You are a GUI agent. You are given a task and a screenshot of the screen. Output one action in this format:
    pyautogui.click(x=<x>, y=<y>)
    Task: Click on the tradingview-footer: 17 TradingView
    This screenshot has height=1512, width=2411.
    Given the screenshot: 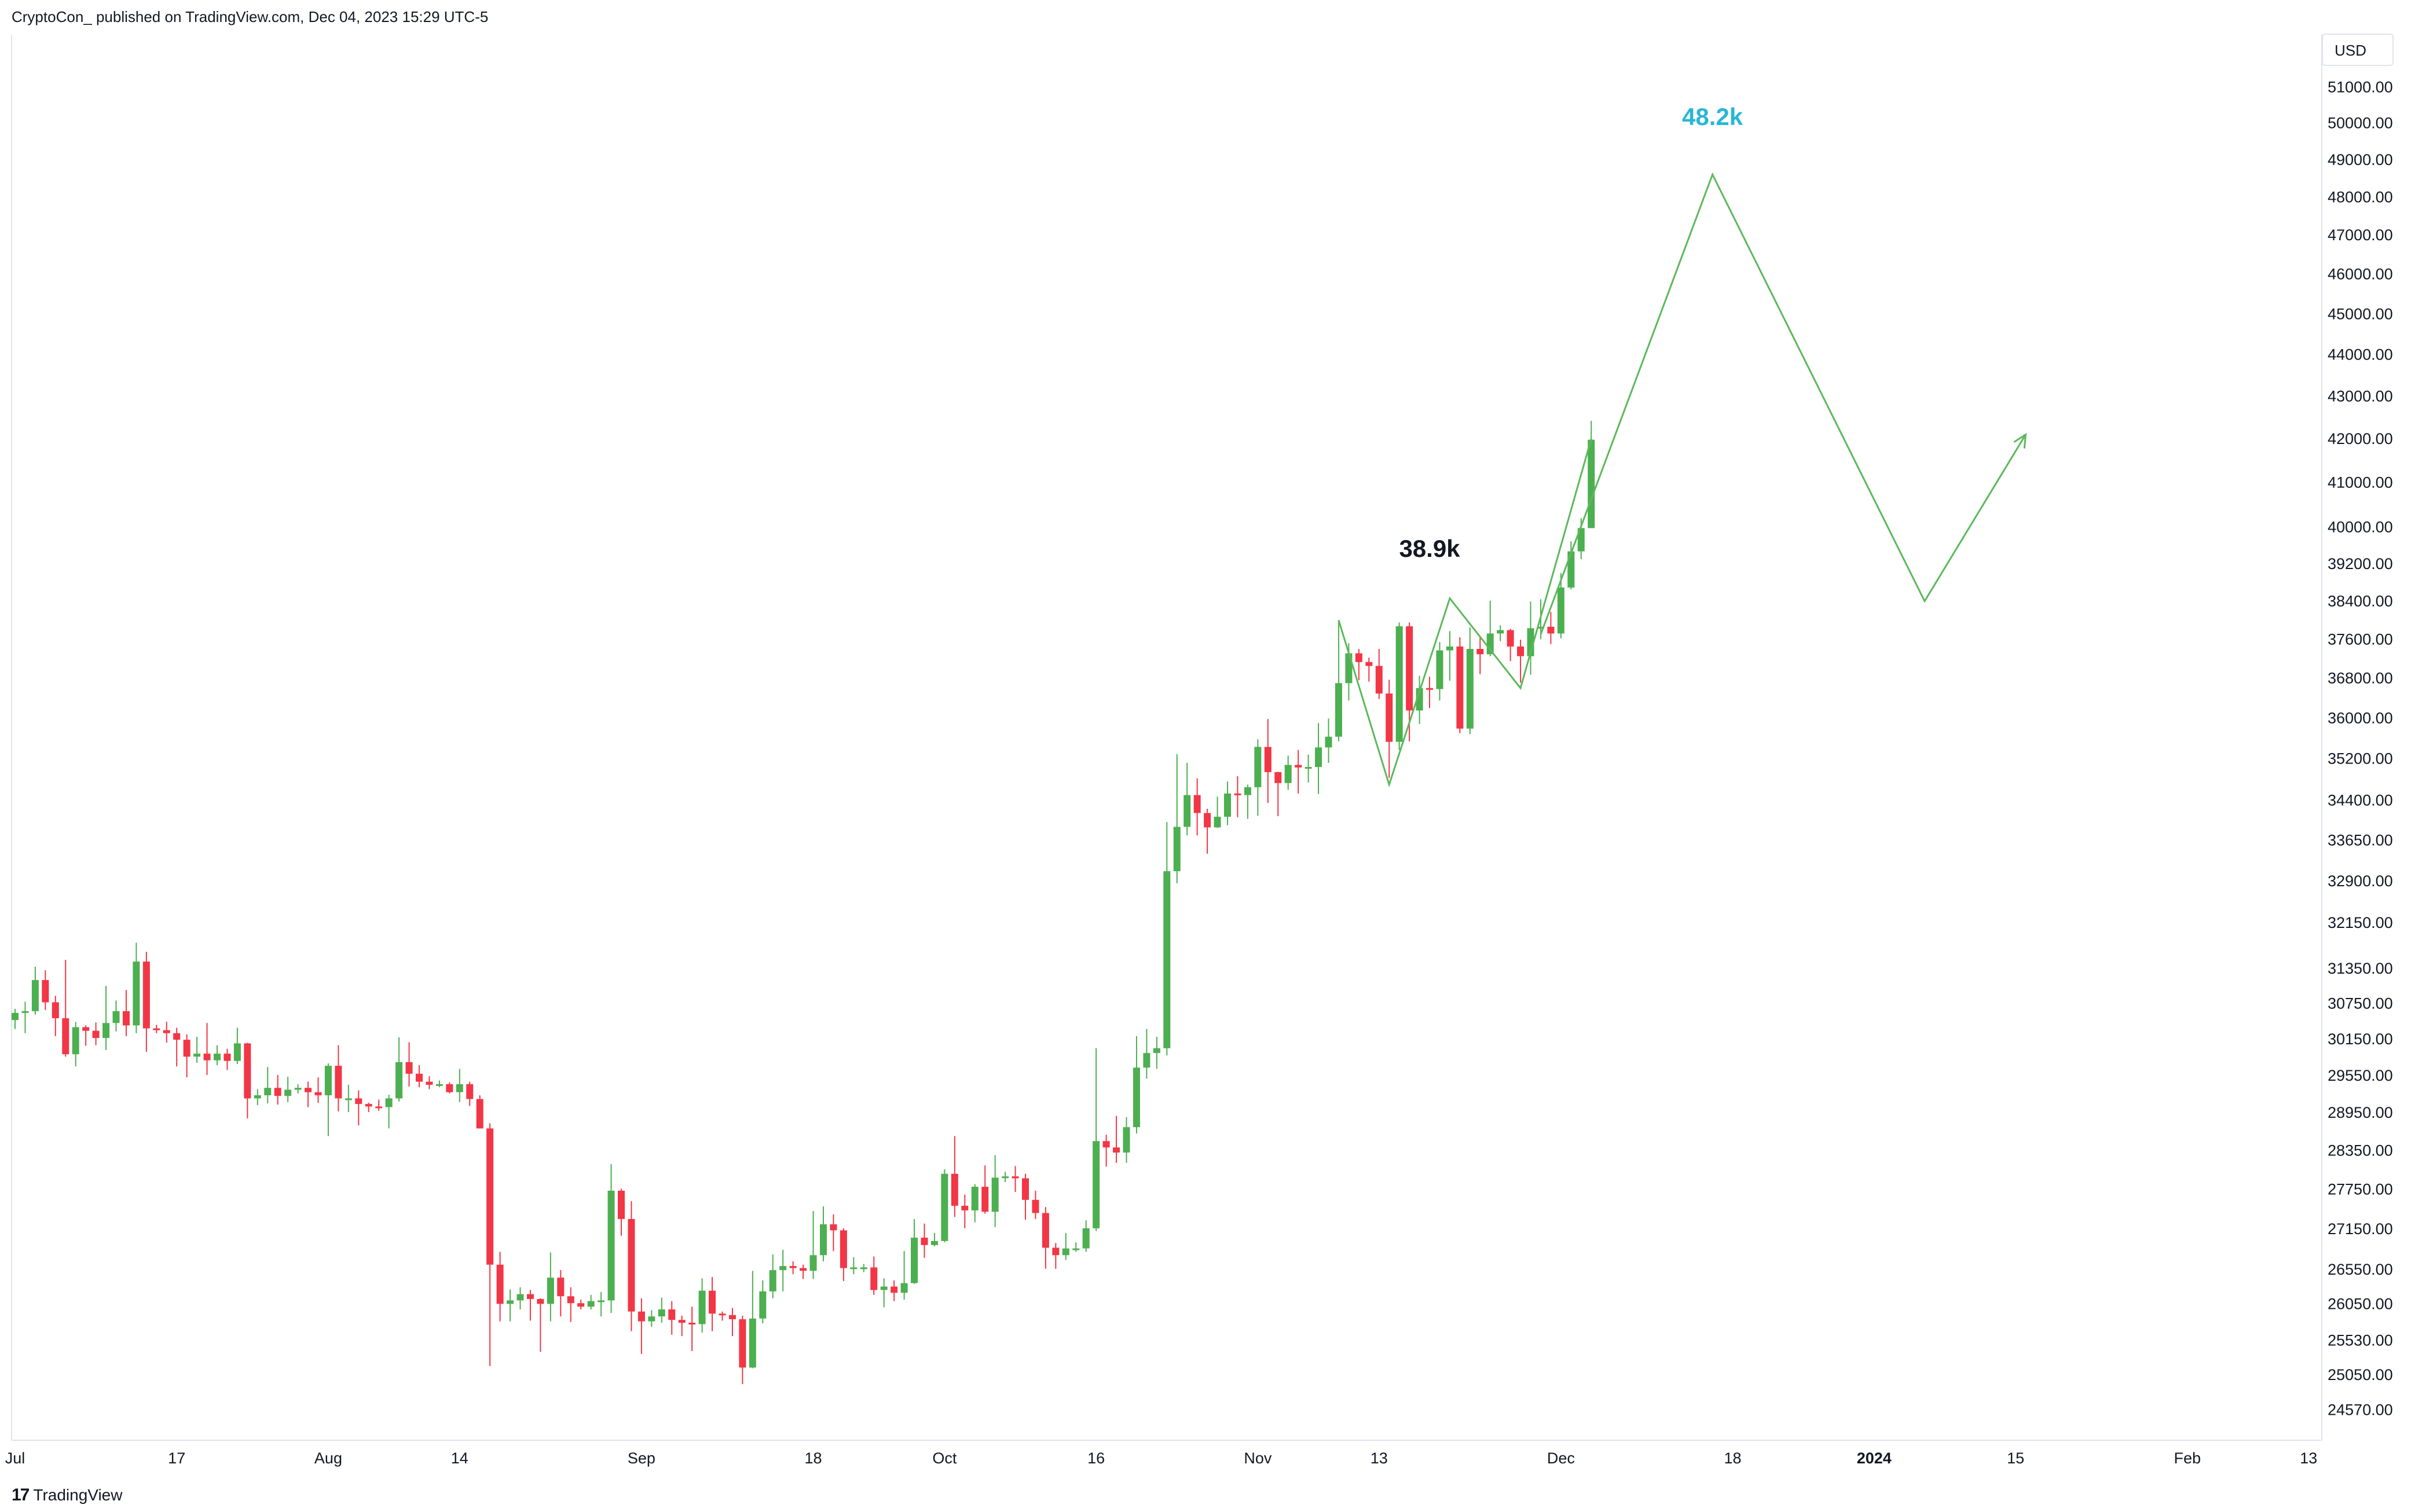 What is the action you would take?
    pyautogui.click(x=67, y=1495)
    